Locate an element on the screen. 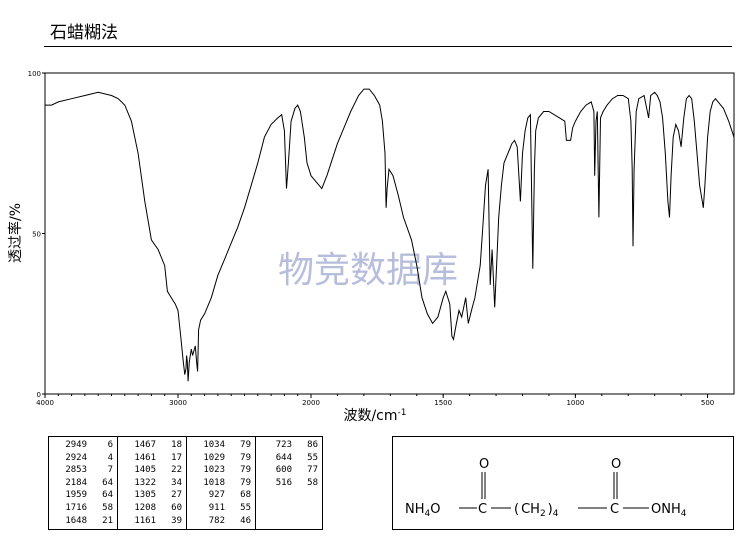 This screenshot has height=539, width=737. peak-table-row: 1405 22 is located at coordinates (152, 471).